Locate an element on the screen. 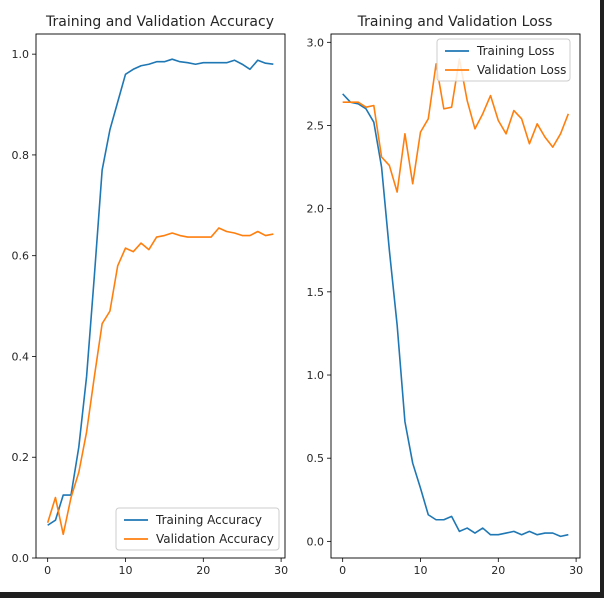 The image size is (604, 598). legend: Training Accuracy Validation Accuracy is located at coordinates (197, 529).